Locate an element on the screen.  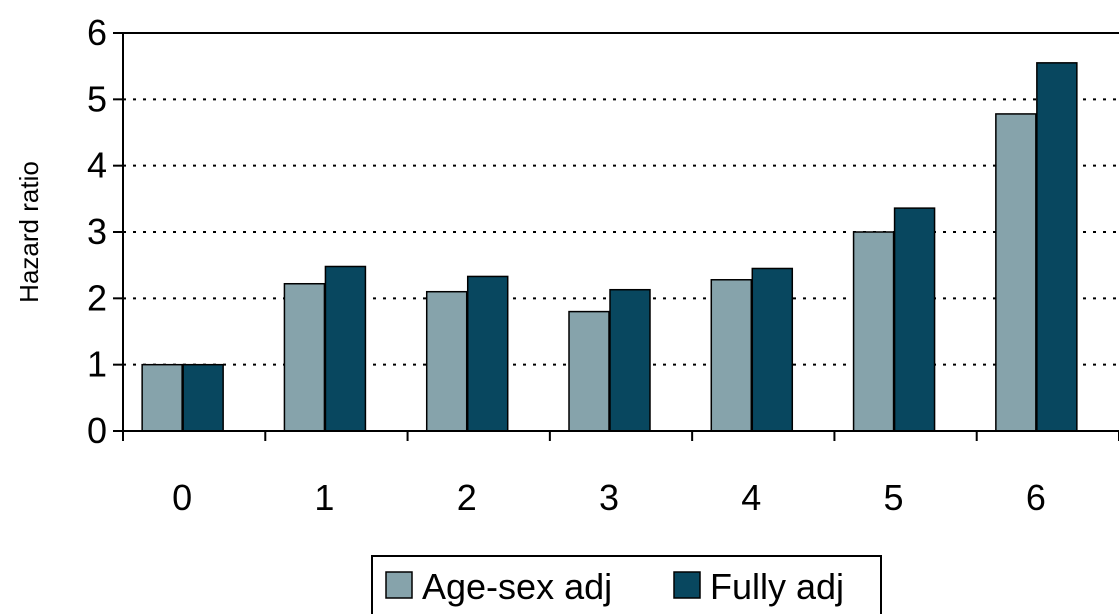
y-tick-label: 6 is located at coordinates (97, 32).